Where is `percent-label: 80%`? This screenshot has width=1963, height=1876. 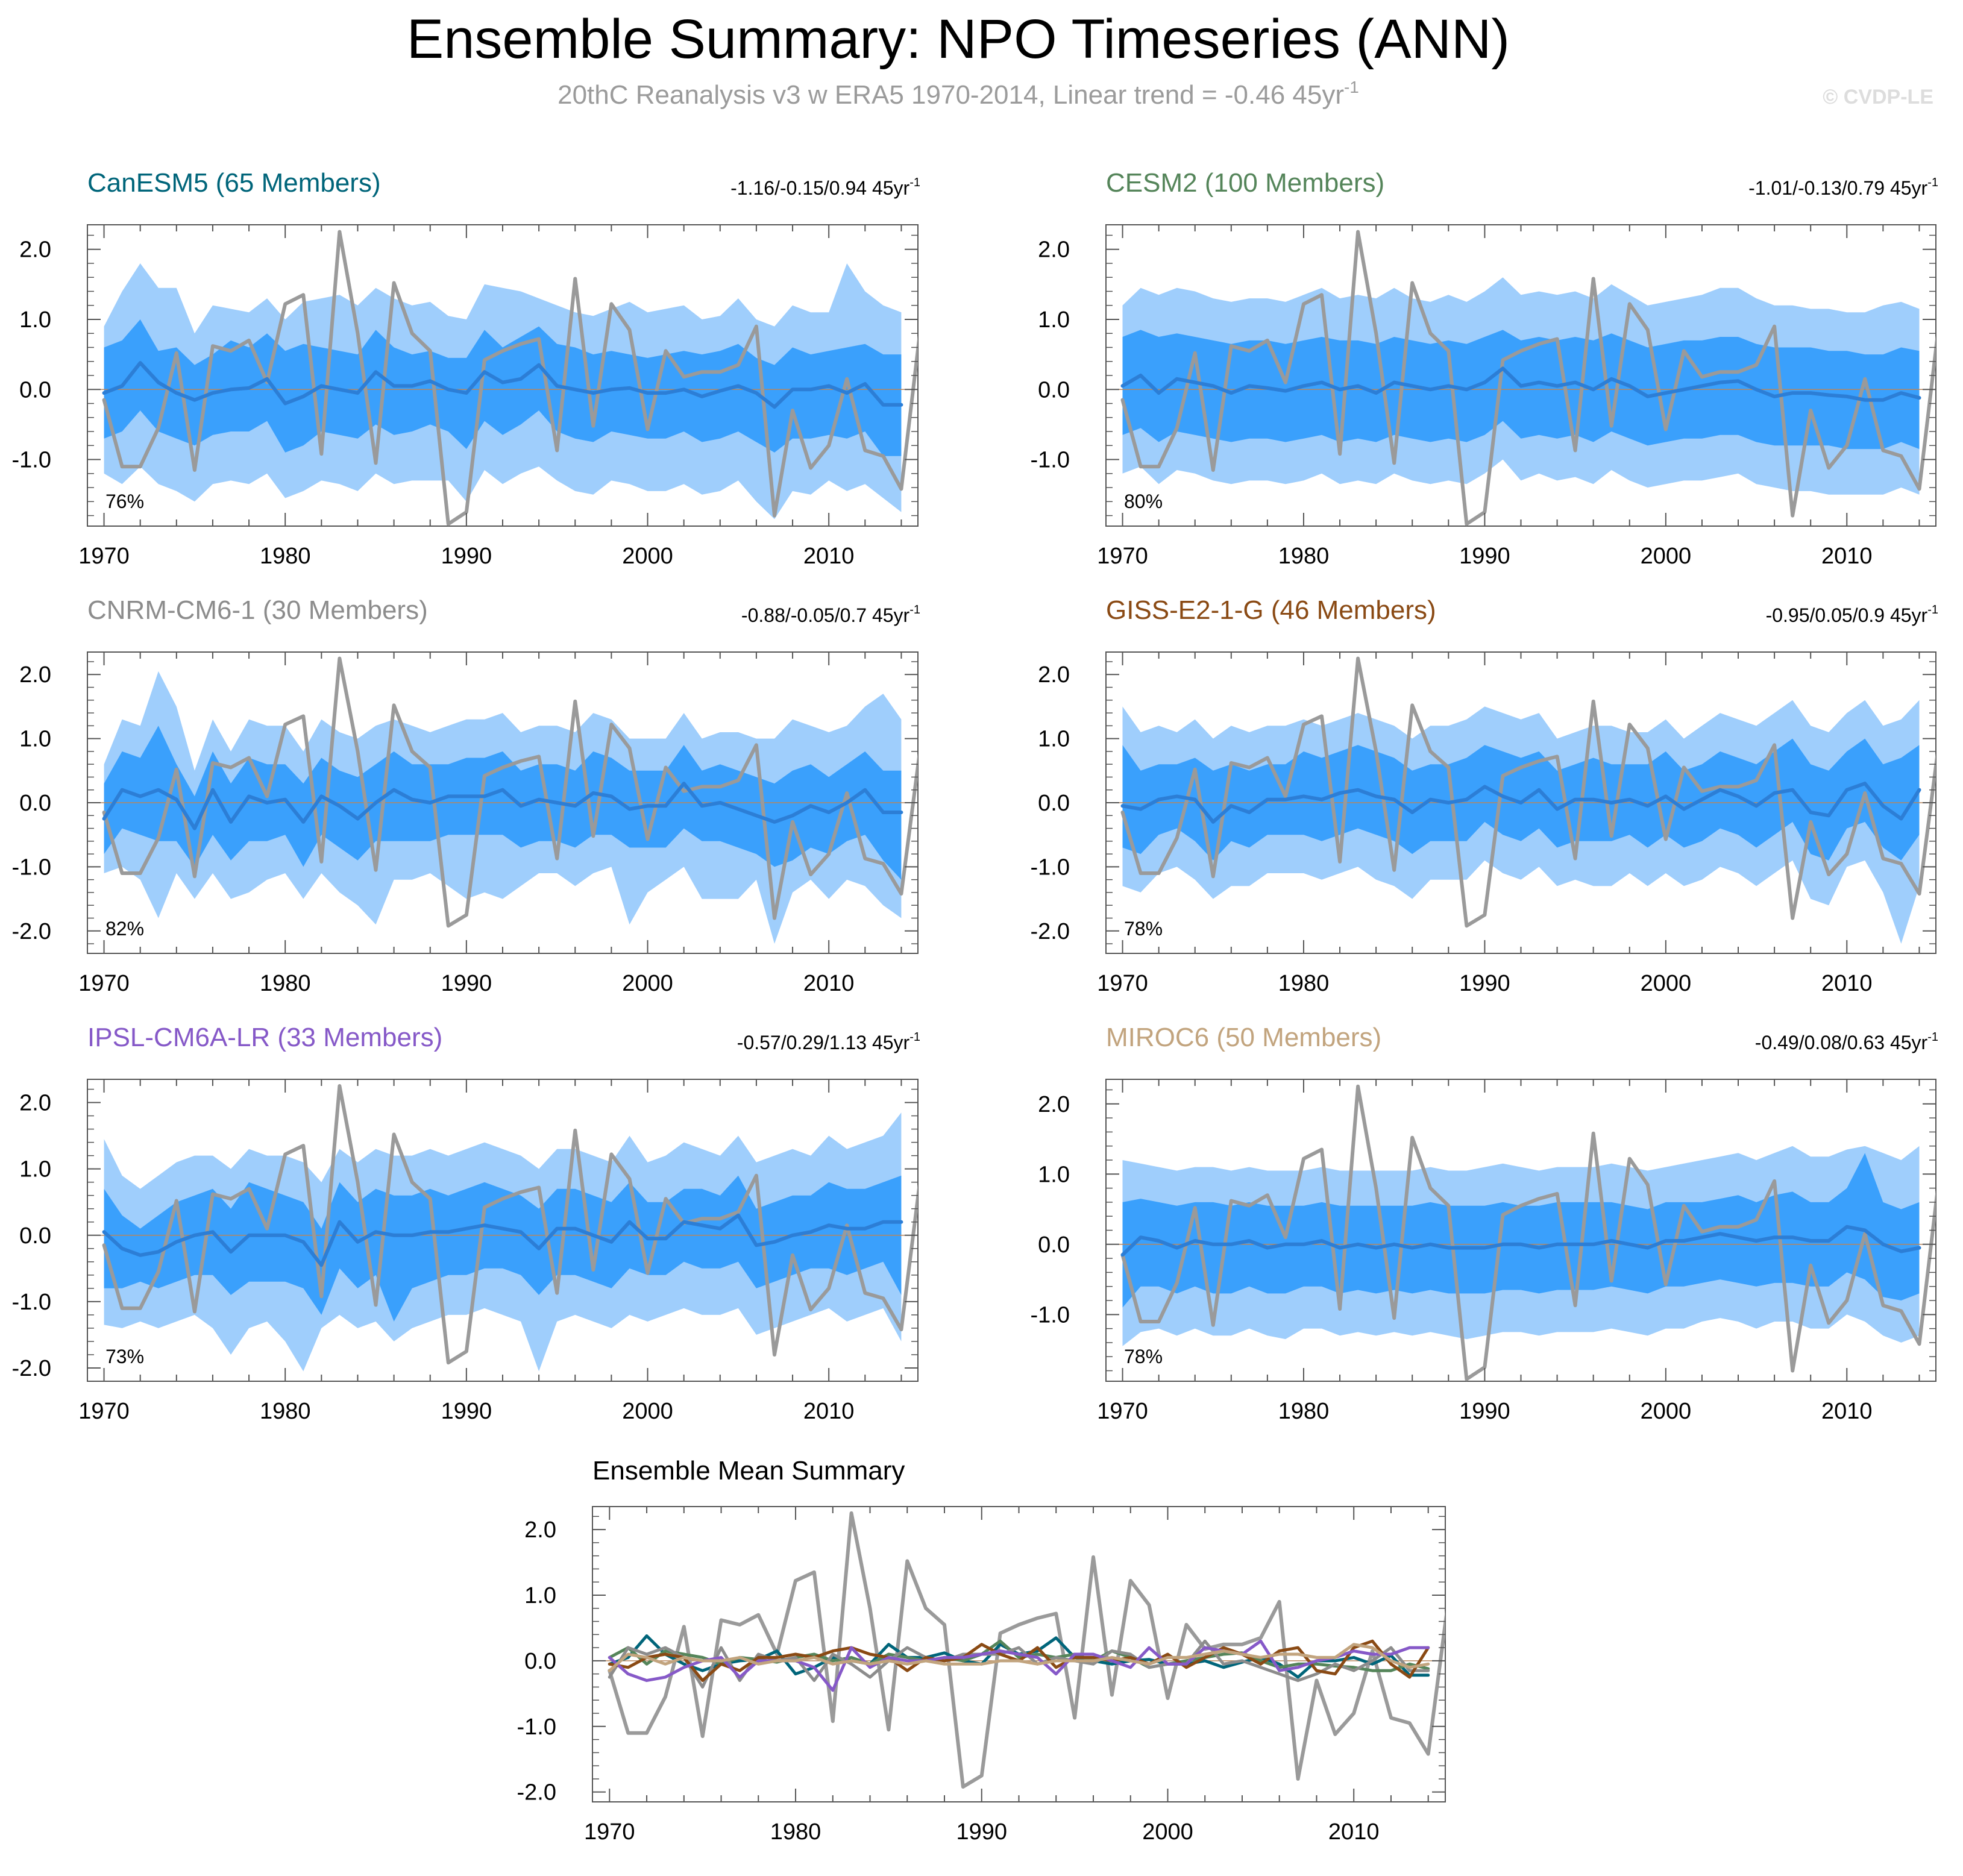
percent-label: 80% is located at coordinates (1143, 501).